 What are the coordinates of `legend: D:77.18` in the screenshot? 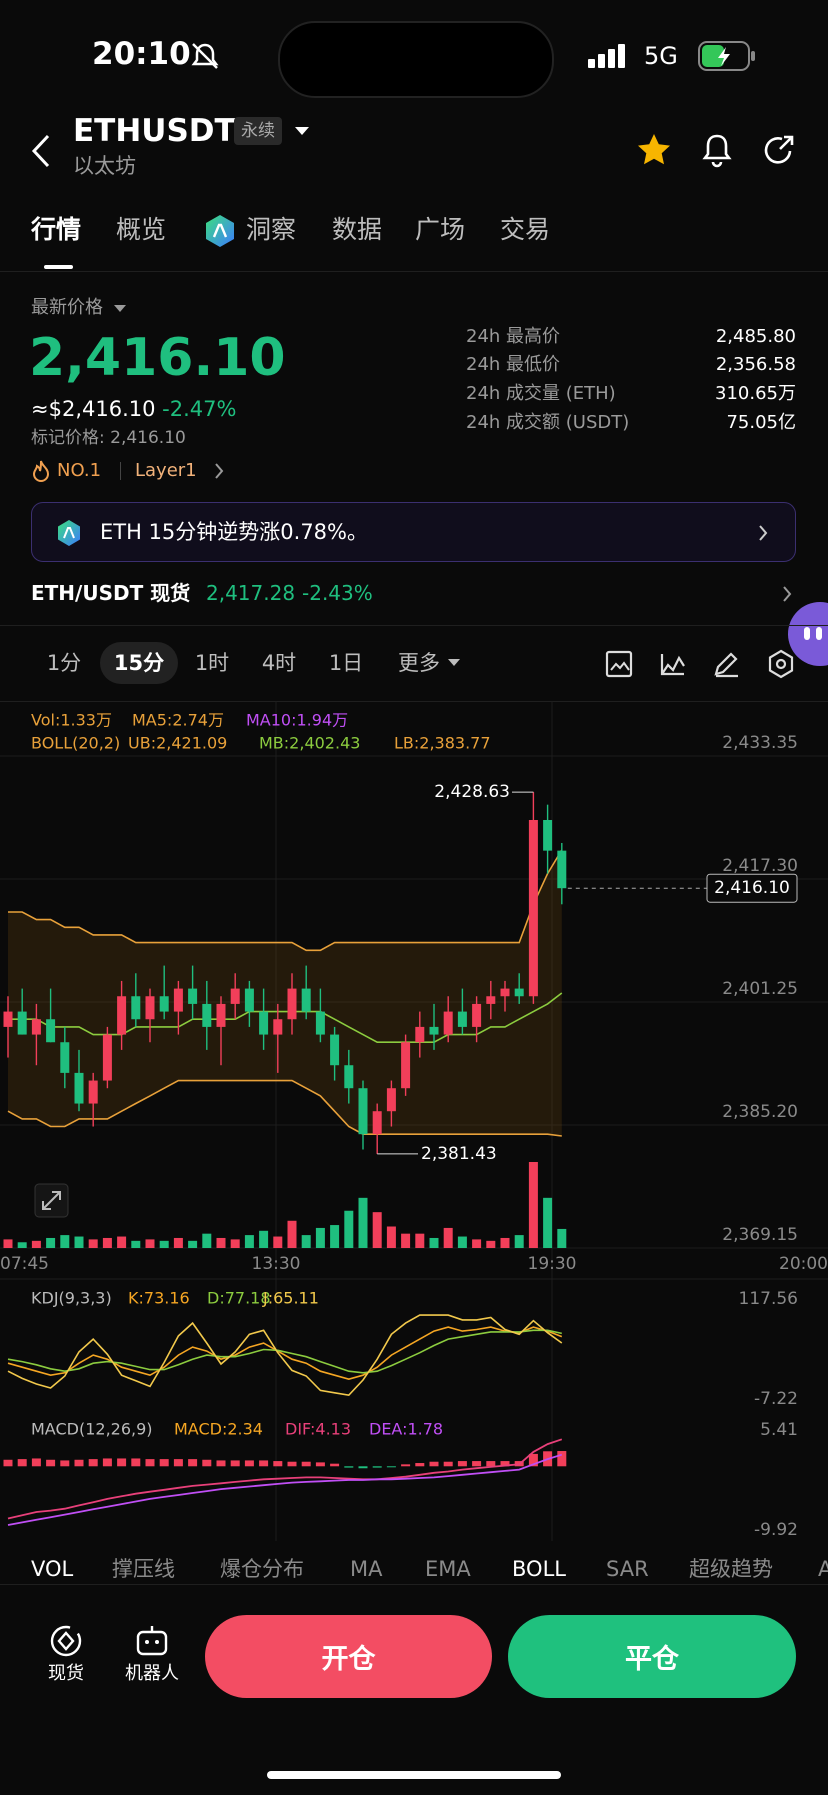 It's located at (239, 1298).